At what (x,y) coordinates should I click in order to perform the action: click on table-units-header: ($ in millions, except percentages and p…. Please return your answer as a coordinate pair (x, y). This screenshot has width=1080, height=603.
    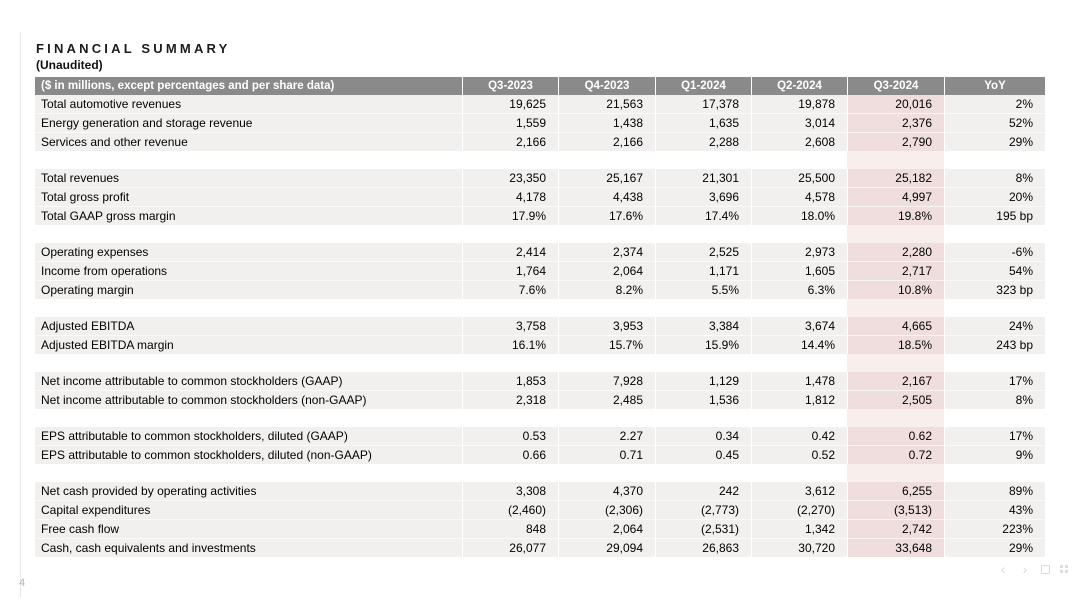
    Looking at the image, I should click on (248, 86).